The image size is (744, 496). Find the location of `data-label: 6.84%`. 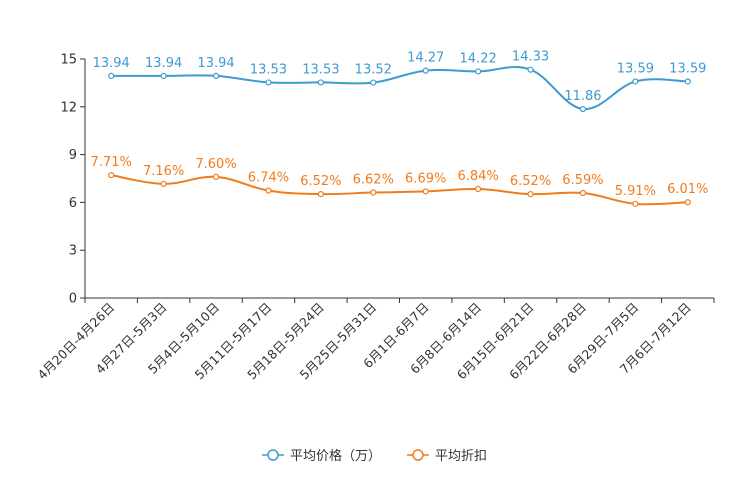

data-label: 6.84% is located at coordinates (477, 176).